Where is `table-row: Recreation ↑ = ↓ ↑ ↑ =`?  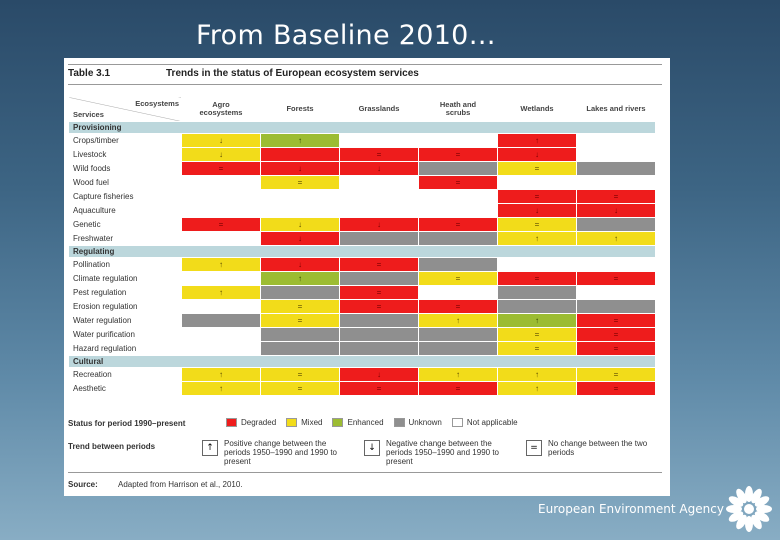 table-row: Recreation ↑ = ↓ ↑ ↑ = is located at coordinates (362, 374).